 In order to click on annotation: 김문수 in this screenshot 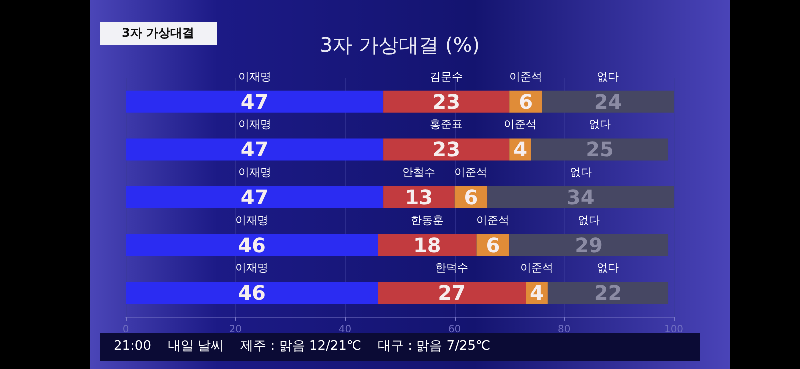, I will do `click(447, 77)`.